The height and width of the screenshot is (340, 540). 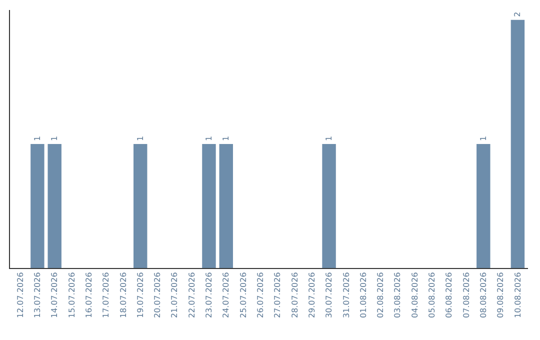 What do you see at coordinates (346, 295) in the screenshot?
I see `x-tick-label: 31.07.2026` at bounding box center [346, 295].